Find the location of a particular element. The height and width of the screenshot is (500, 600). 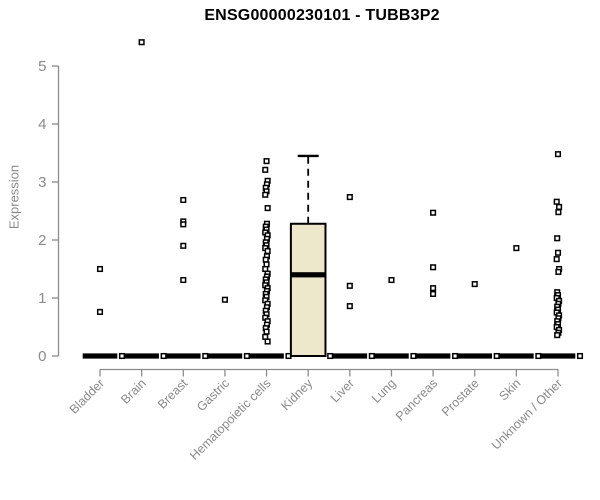

median-line is located at coordinates (308, 275).